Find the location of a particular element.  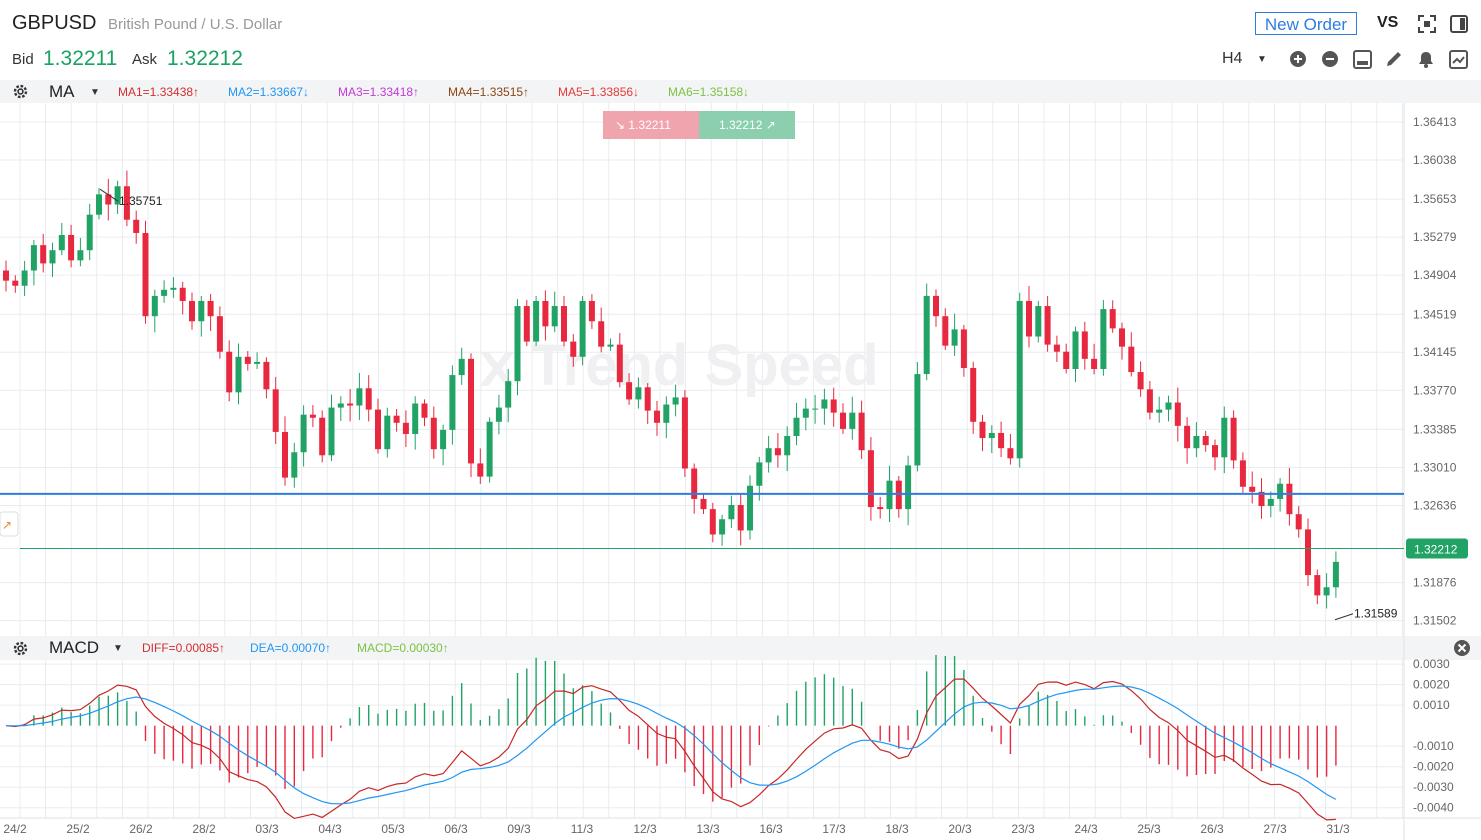

close-icon is located at coordinates (1462, 648).